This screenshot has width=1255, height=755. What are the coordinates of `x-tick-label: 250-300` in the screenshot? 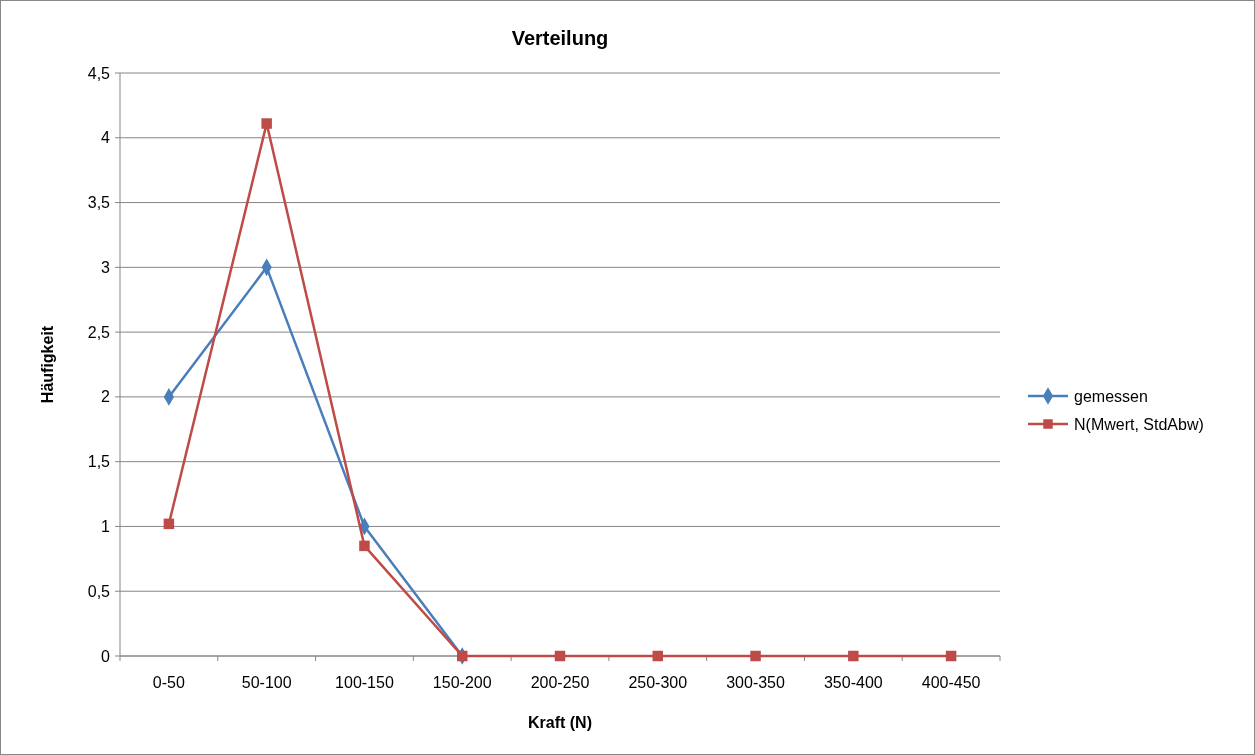 It's located at (658, 682).